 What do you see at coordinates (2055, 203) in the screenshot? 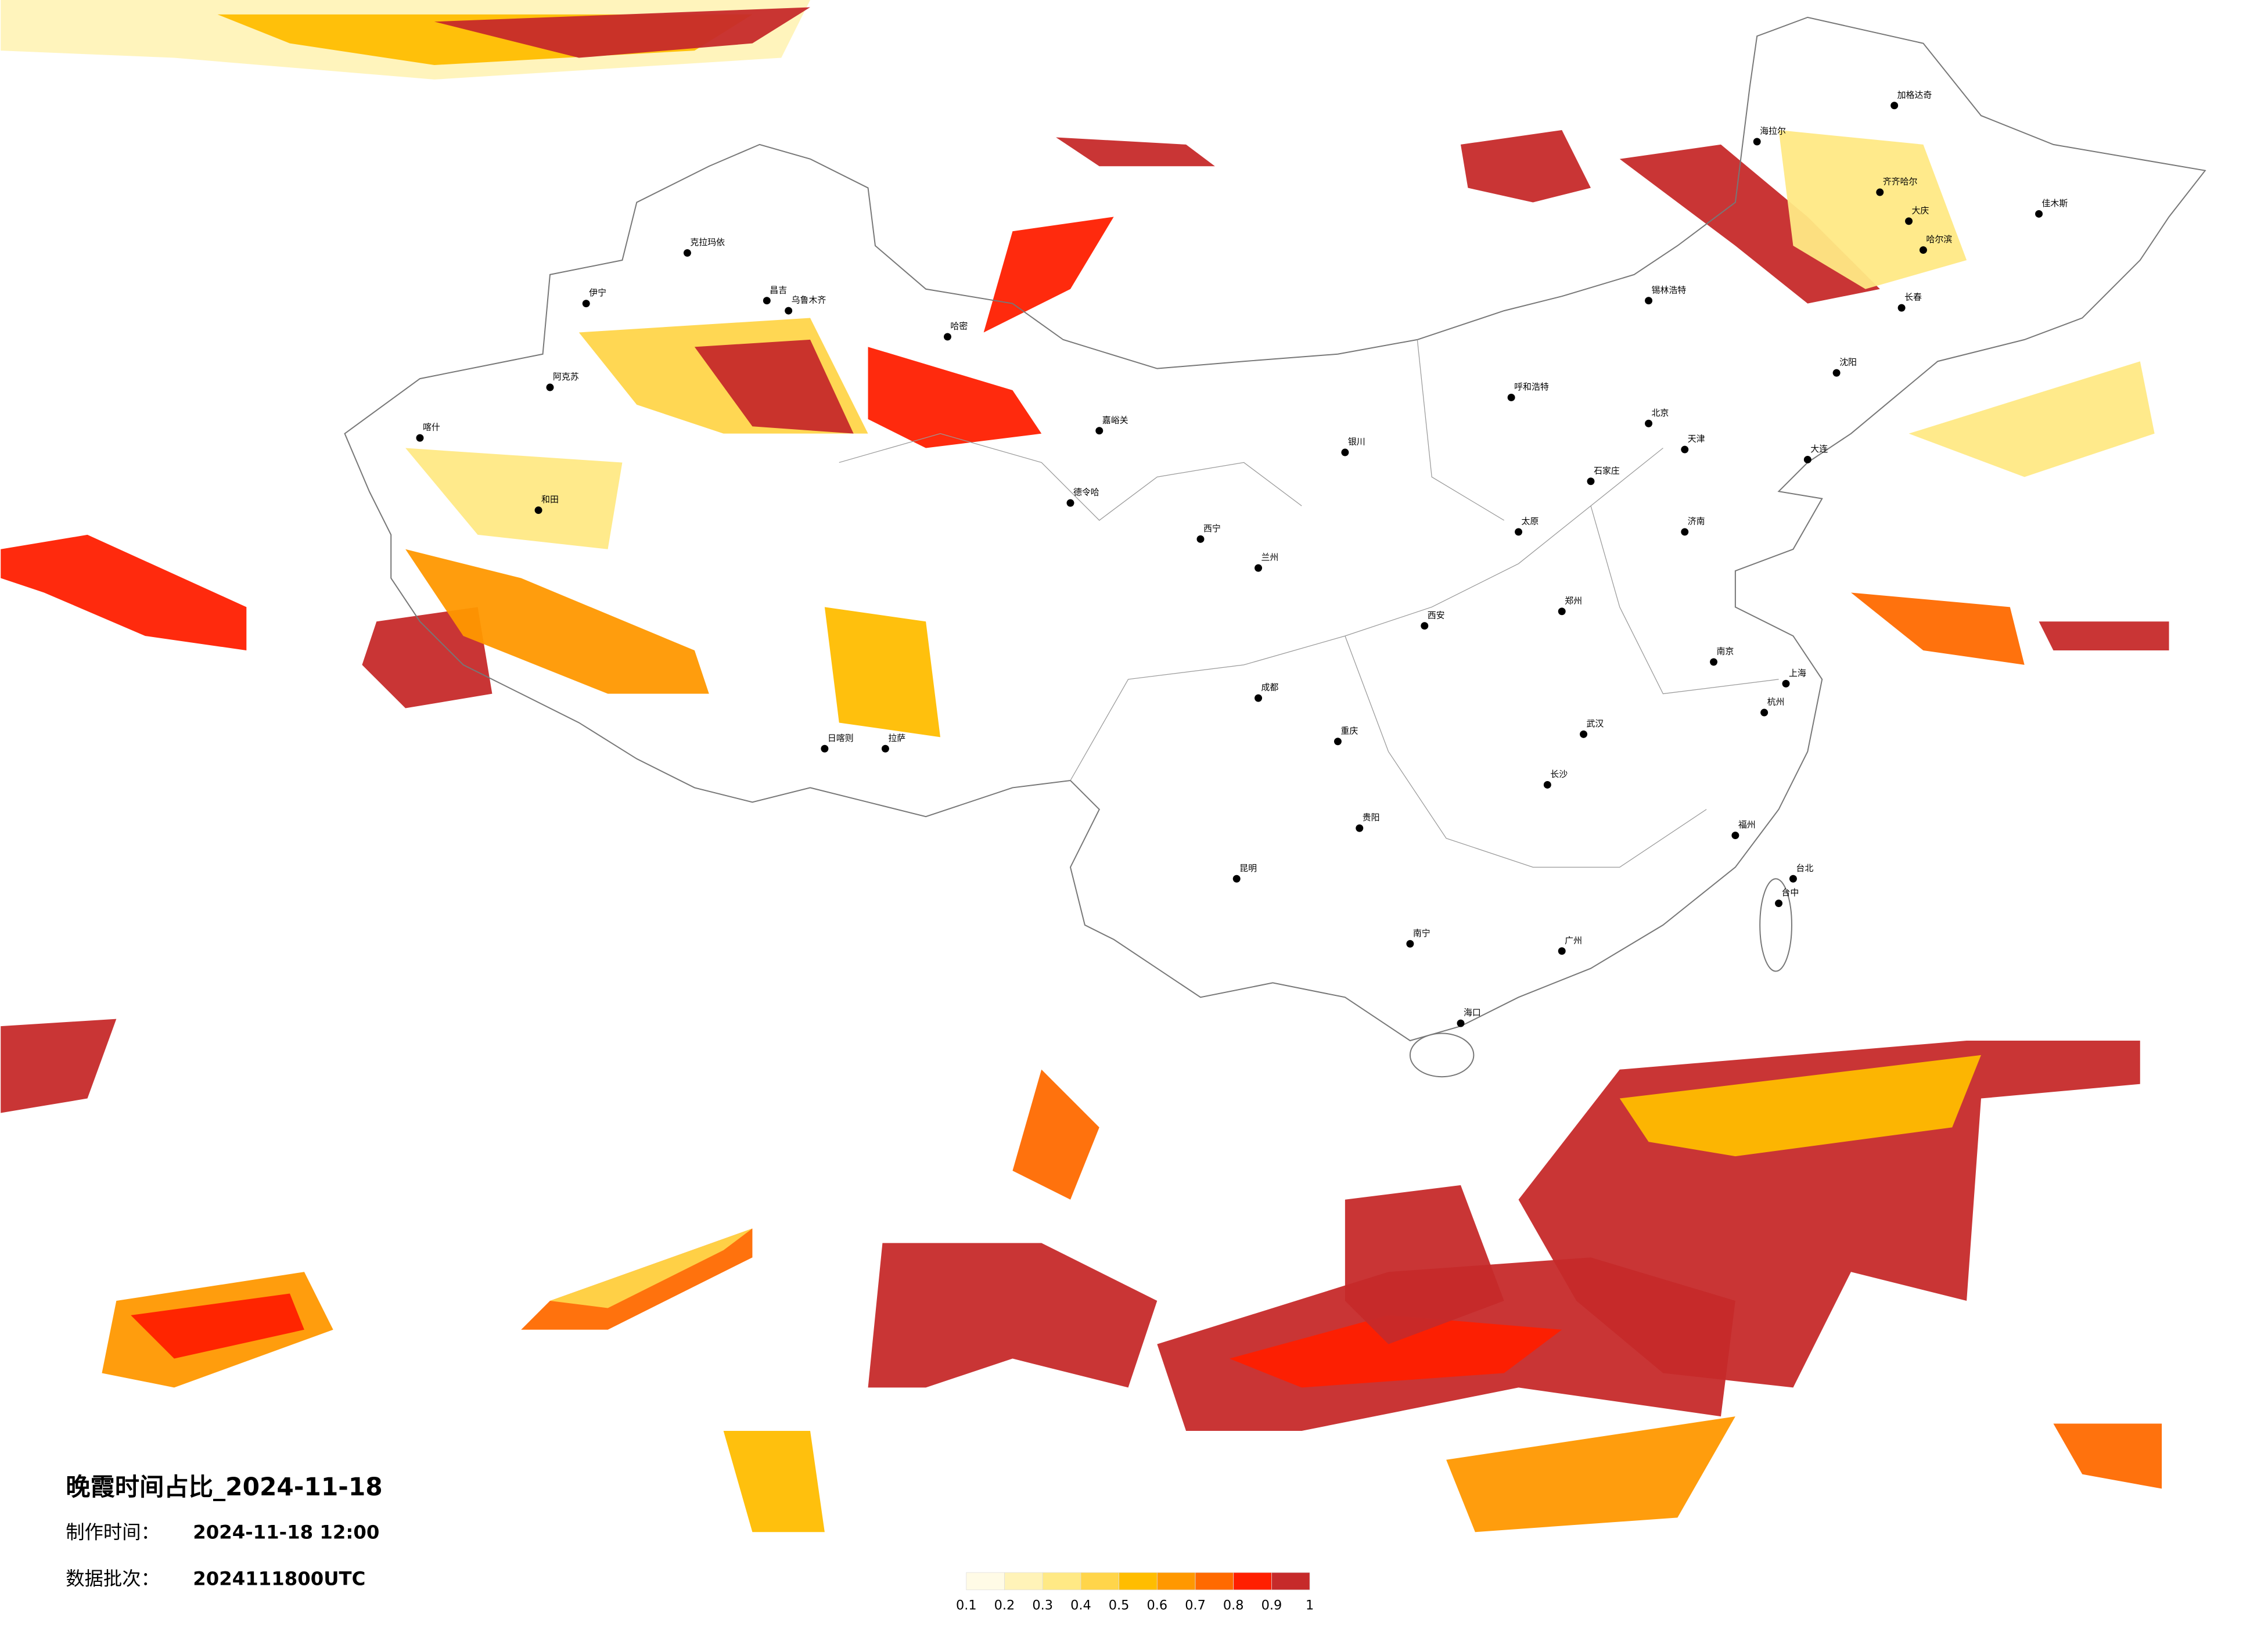
I see `city-label: 佳木斯` at bounding box center [2055, 203].